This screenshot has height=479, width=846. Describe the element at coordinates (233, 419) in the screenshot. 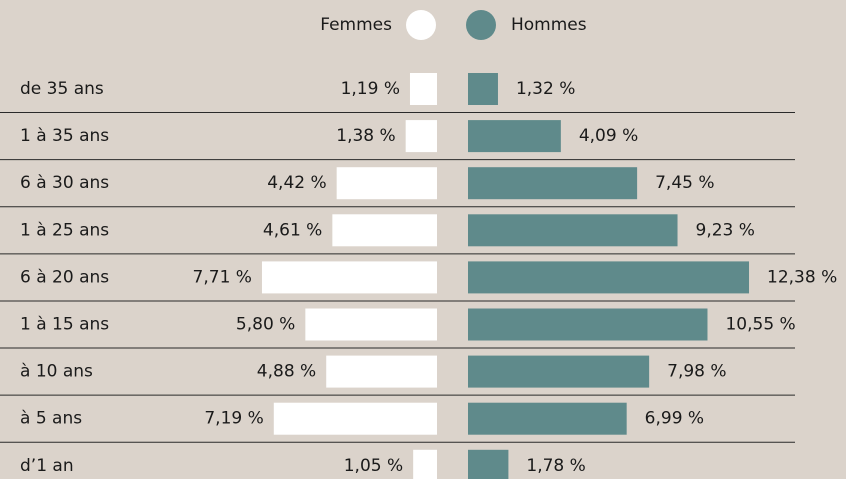

I see `value-label: 7,19 %` at that location.